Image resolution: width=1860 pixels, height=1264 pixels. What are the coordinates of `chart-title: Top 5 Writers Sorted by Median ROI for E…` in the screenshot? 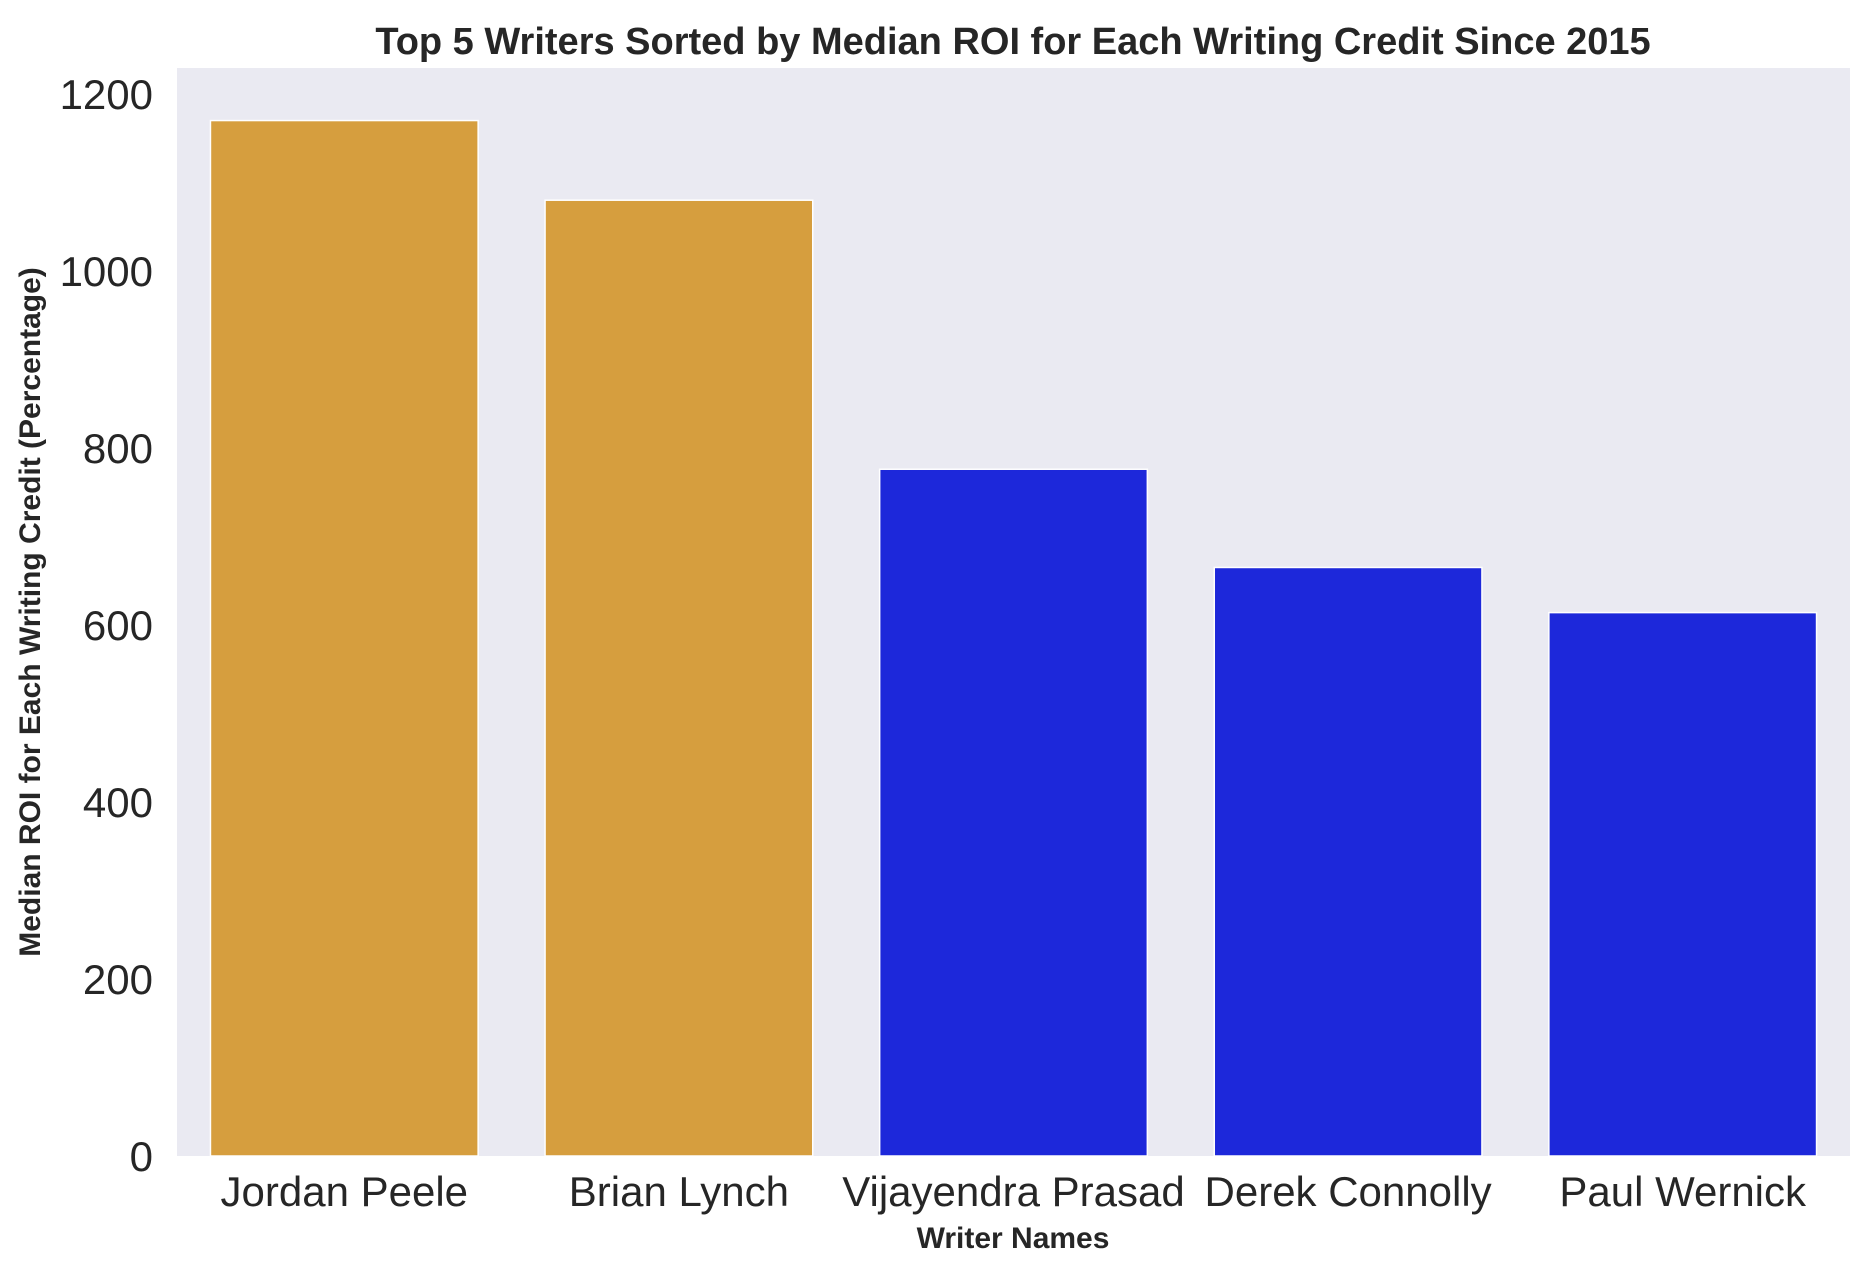 It's located at (1012, 42).